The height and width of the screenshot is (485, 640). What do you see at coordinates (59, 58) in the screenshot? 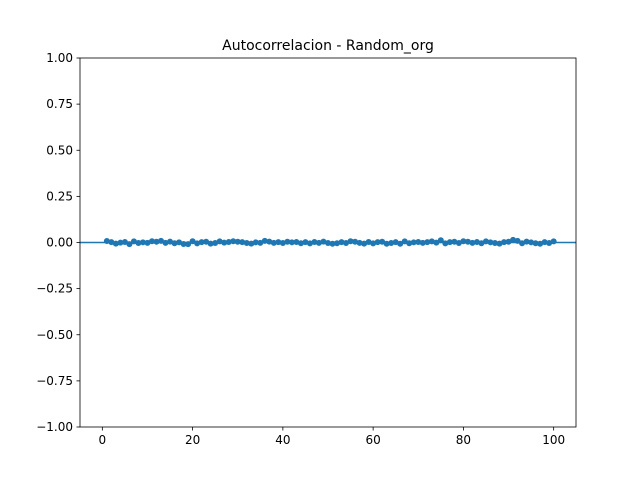
I see `y-tick-label: 1.00` at bounding box center [59, 58].